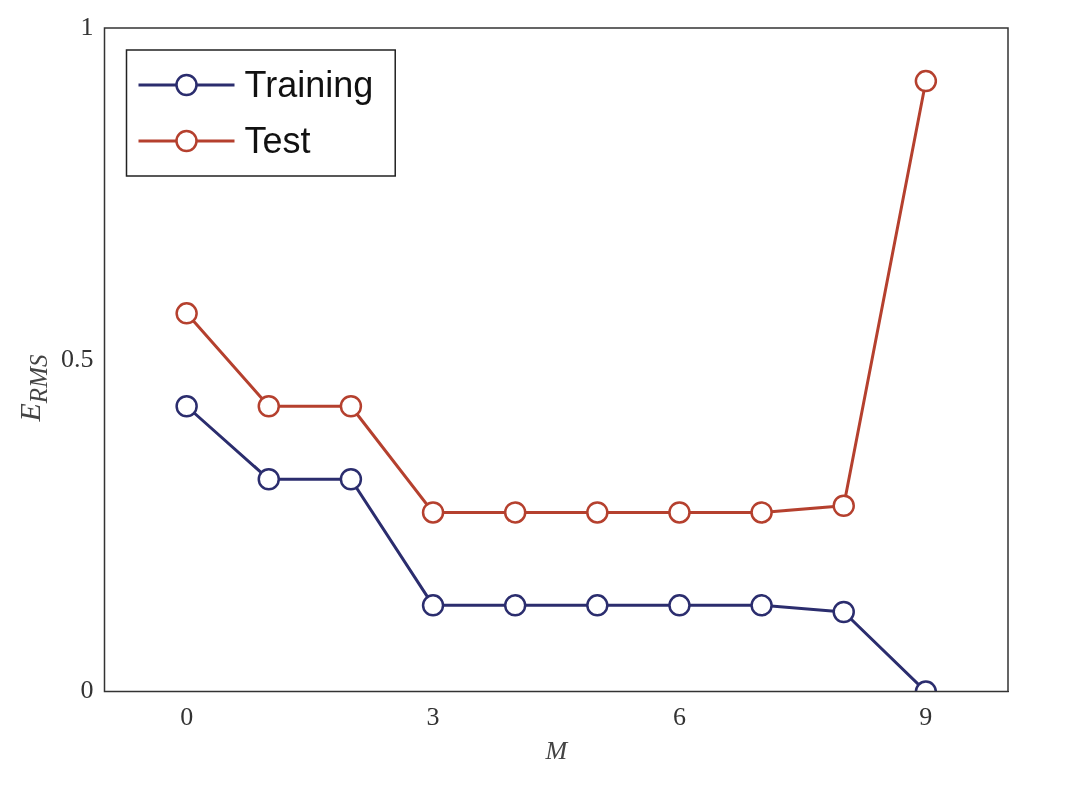 The width and height of the screenshot is (1088, 810). What do you see at coordinates (309, 84) in the screenshot?
I see `legend-label: Training` at bounding box center [309, 84].